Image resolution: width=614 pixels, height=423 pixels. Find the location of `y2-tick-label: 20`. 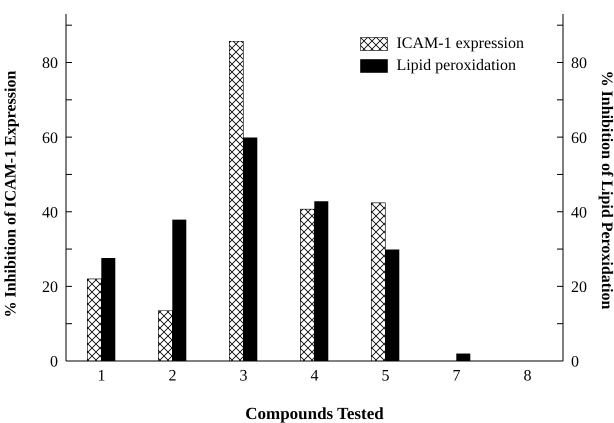

y2-tick-label: 20 is located at coordinates (579, 287).